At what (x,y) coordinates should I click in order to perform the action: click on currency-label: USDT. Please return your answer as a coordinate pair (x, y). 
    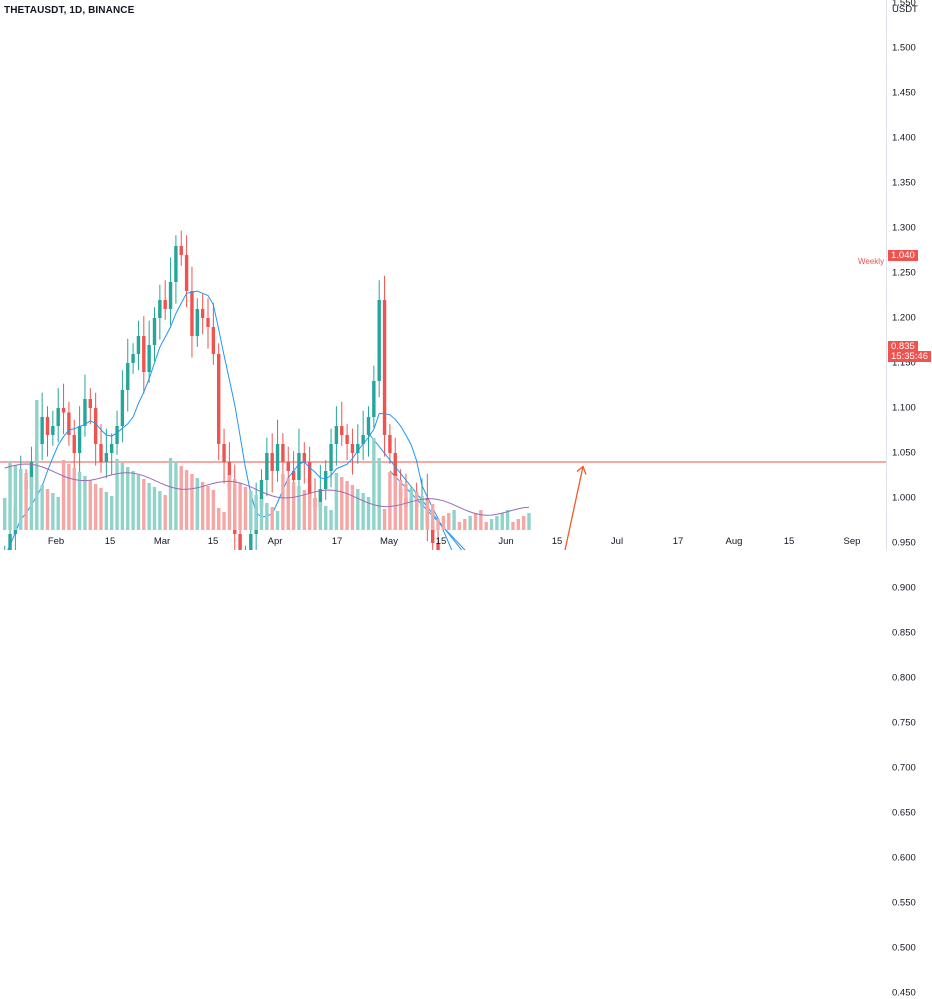
    Looking at the image, I should click on (905, 9).